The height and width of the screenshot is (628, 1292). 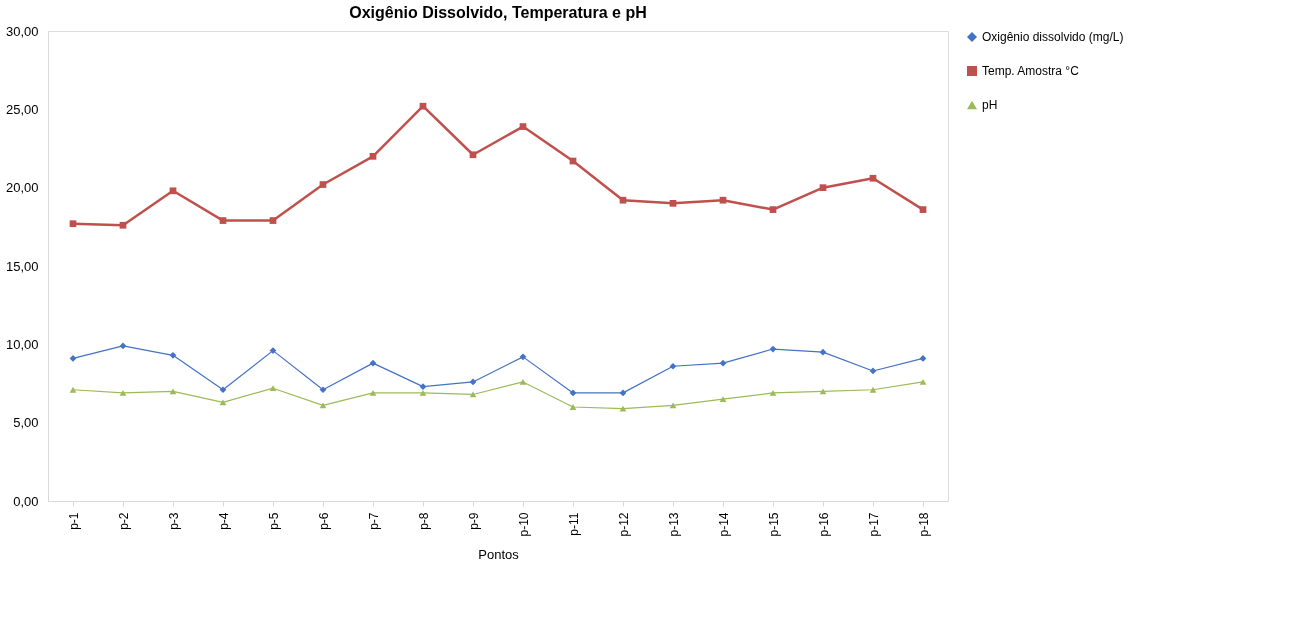 I want to click on y-tick-label: 20,00, so click(x=22, y=188).